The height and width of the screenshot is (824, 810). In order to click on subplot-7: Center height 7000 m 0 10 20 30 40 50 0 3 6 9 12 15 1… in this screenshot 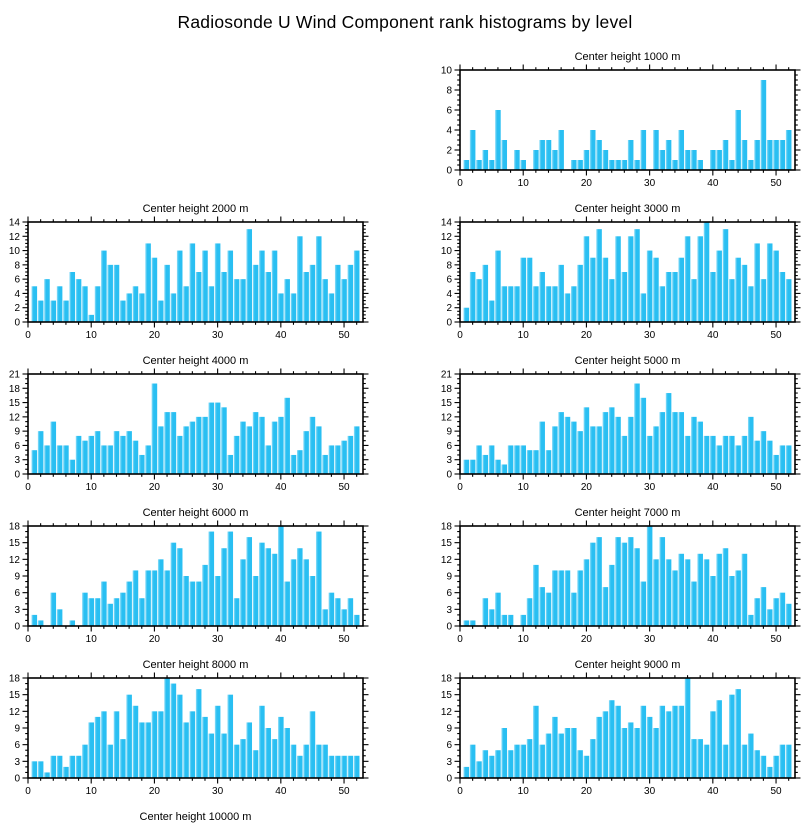, I will do `click(621, 576)`.